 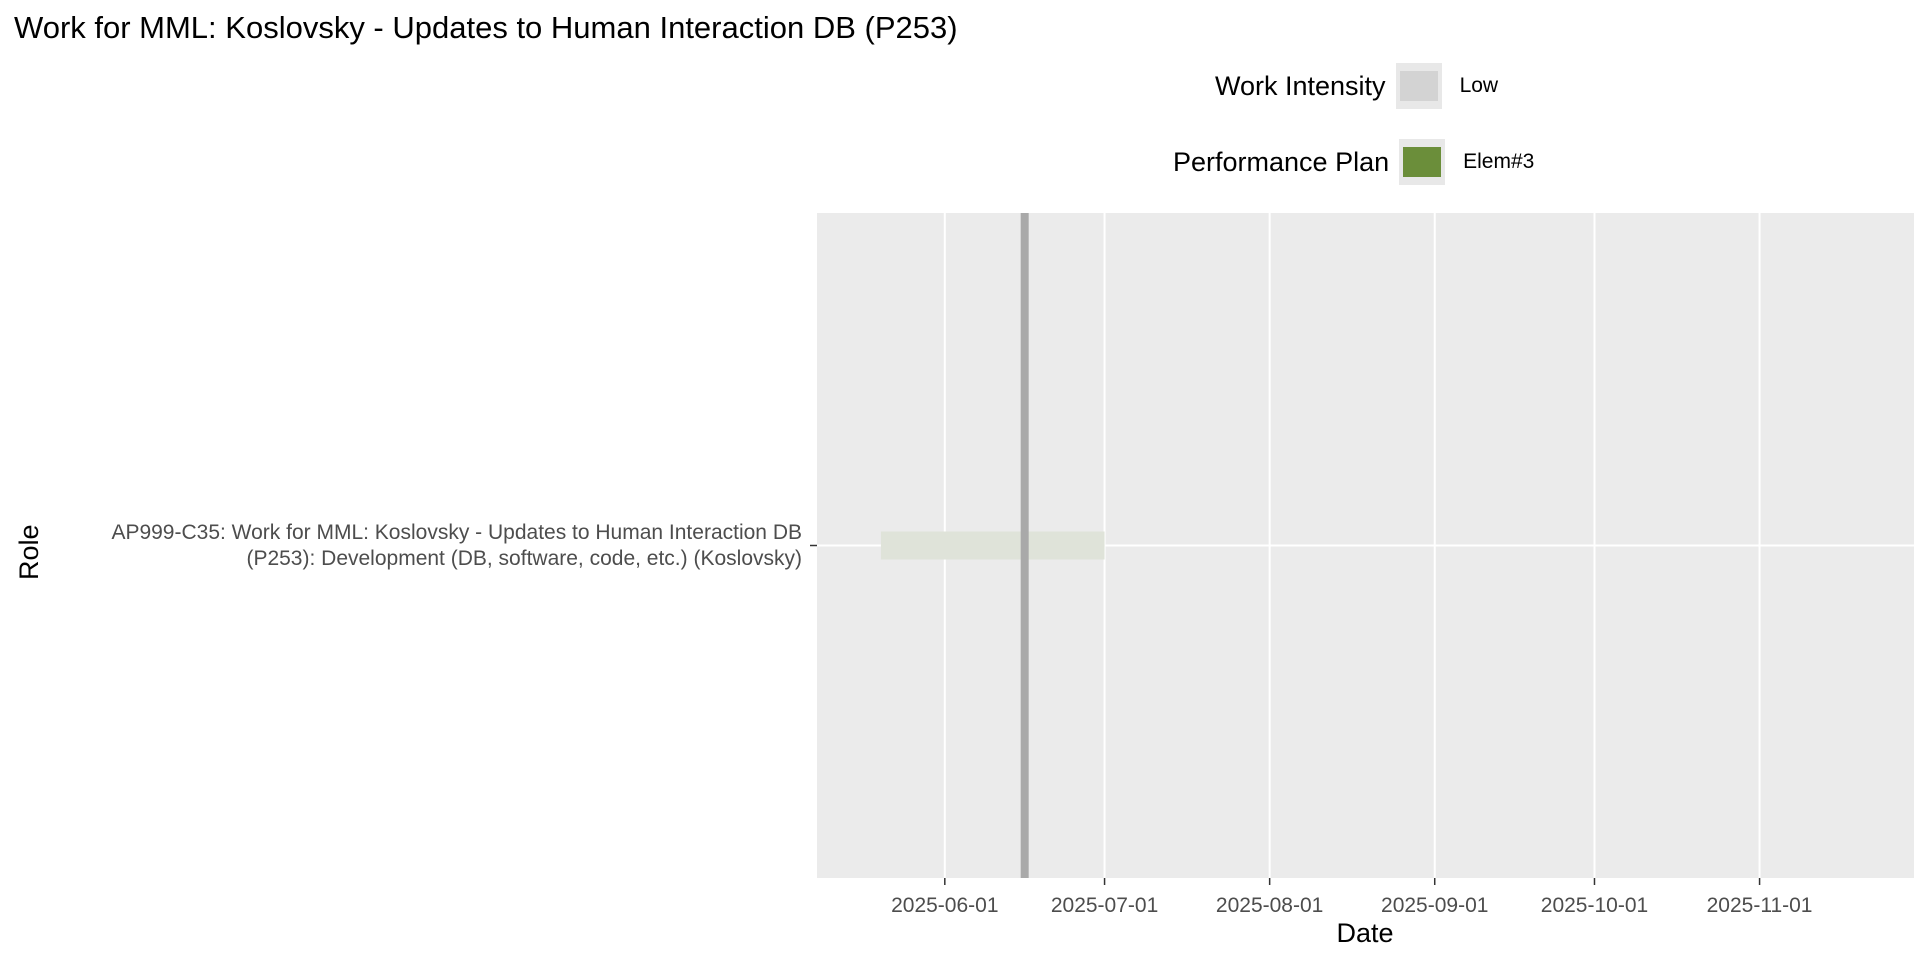 I want to click on legend-key-performance-plan, so click(x=1422, y=162).